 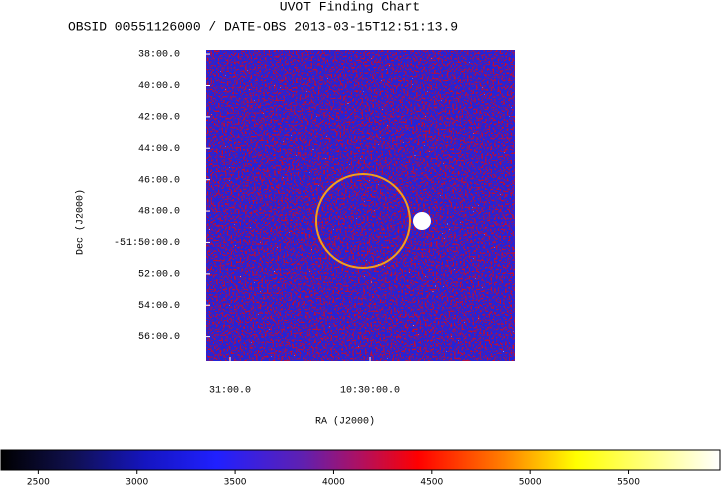 What do you see at coordinates (159, 212) in the screenshot?
I see `y-tick-label: 48:00.0` at bounding box center [159, 212].